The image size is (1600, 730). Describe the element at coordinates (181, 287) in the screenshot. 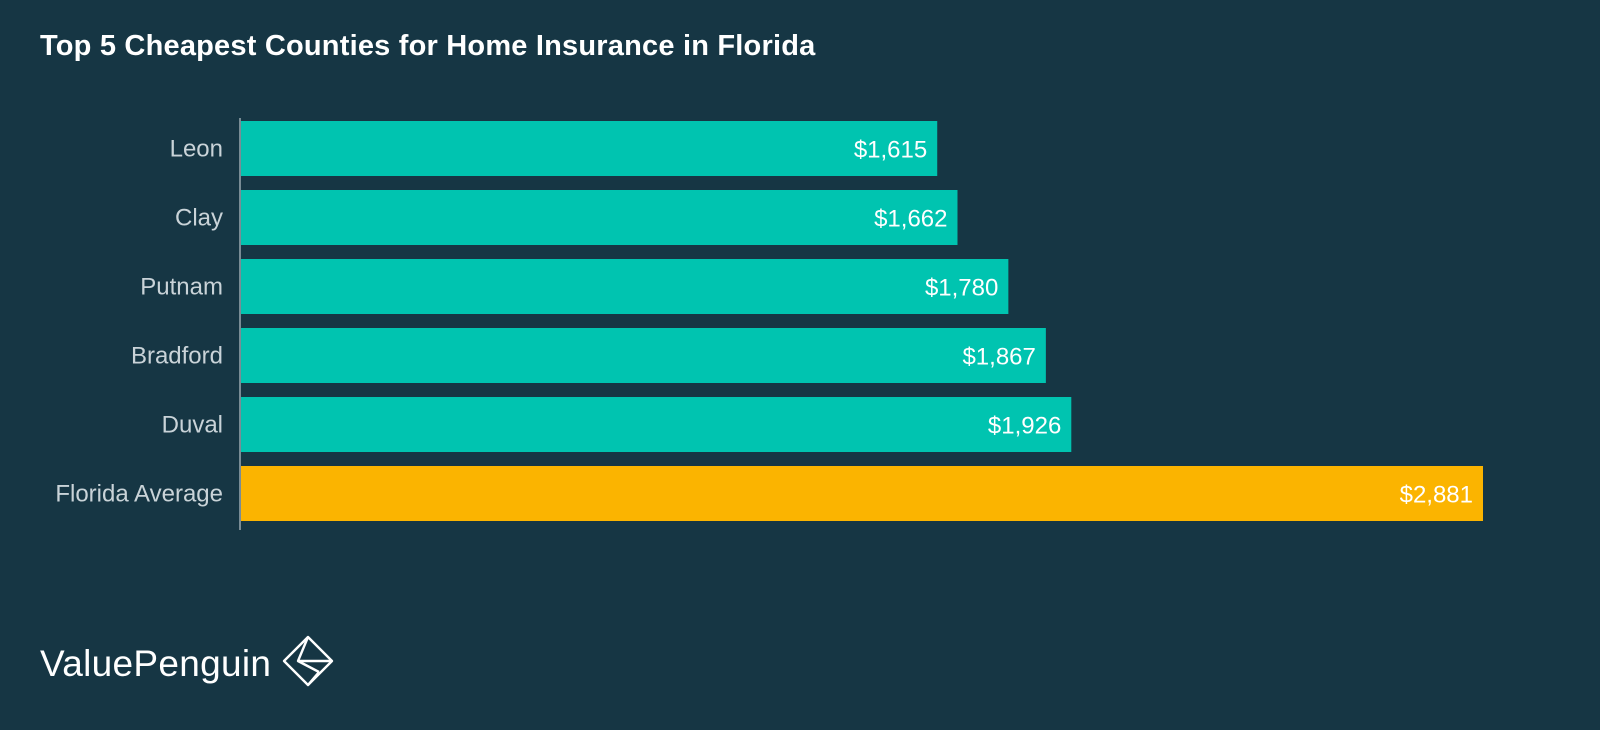

I see `category-label: Putnam` at that location.